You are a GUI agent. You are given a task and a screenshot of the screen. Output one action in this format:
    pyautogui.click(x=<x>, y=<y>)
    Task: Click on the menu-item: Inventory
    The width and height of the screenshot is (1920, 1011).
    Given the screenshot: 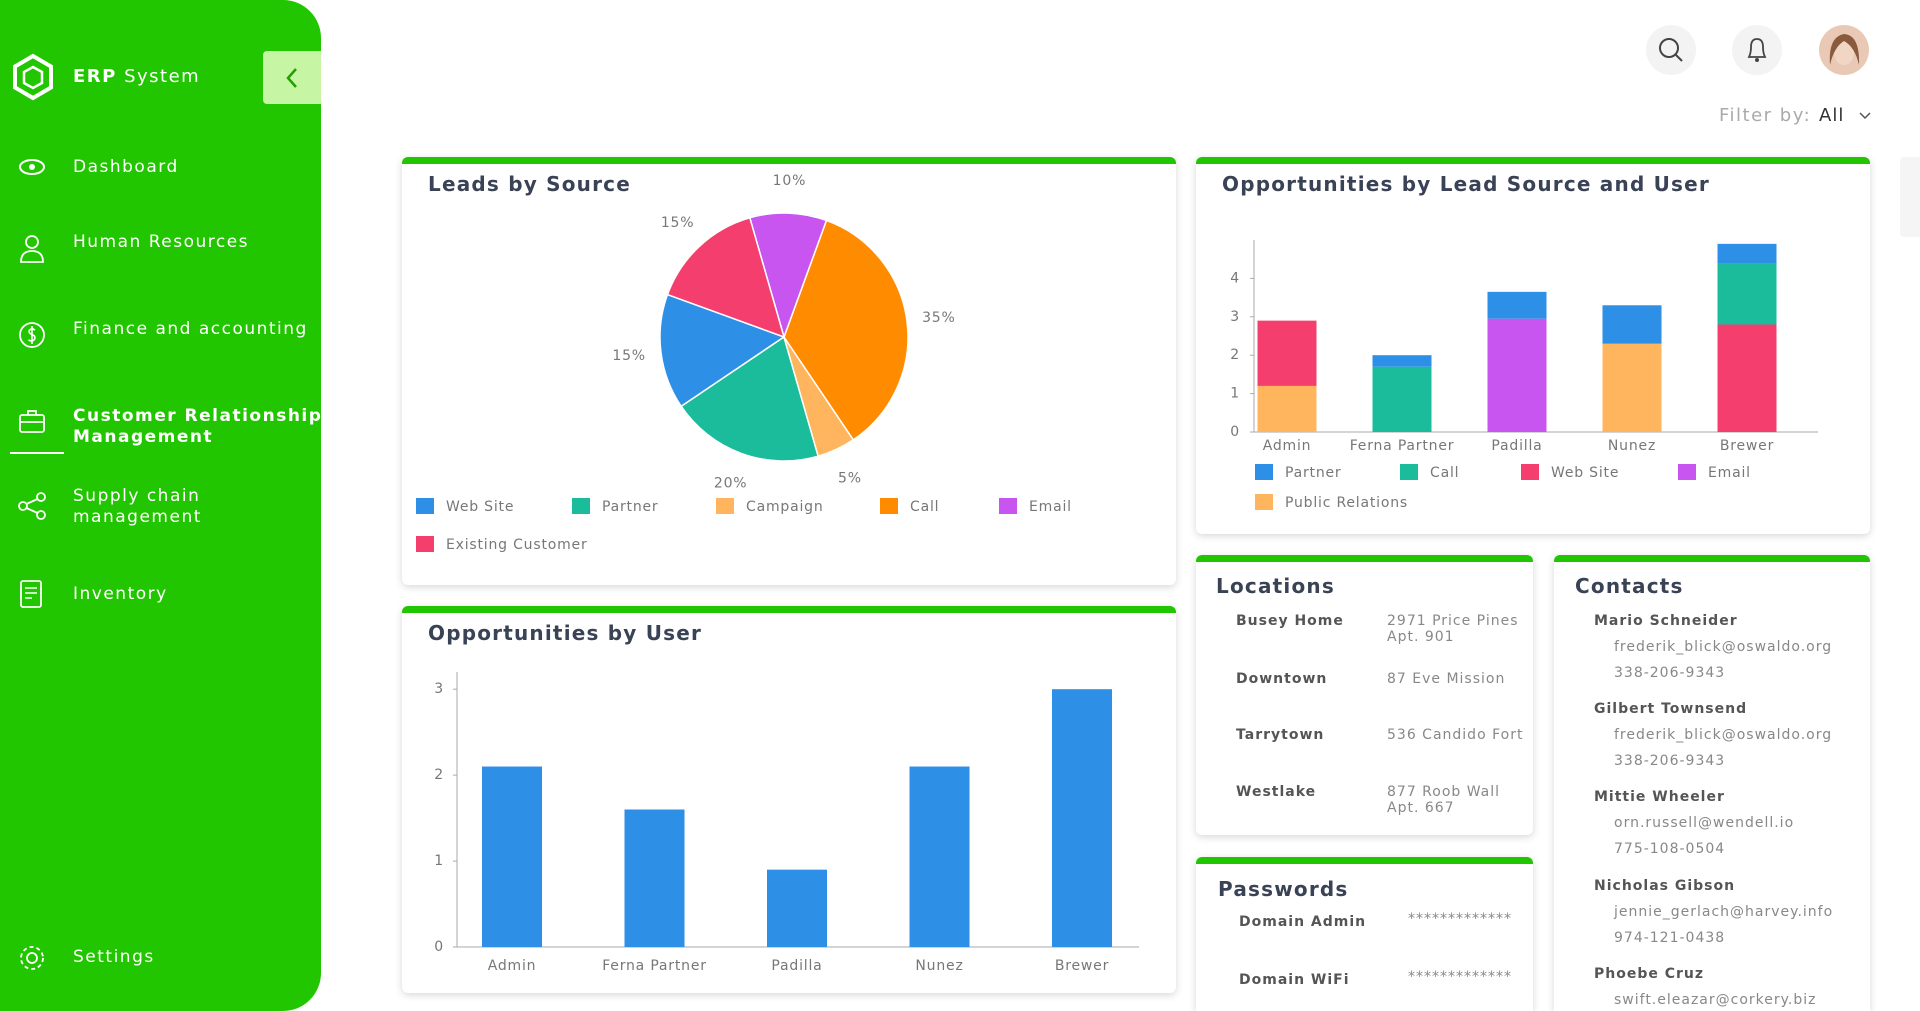 What is the action you would take?
    pyautogui.click(x=120, y=594)
    